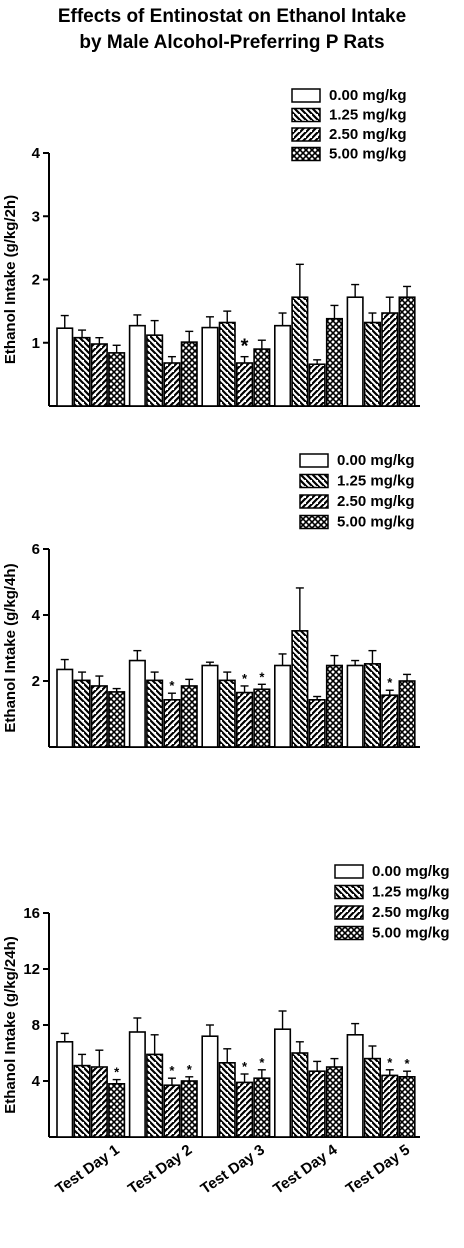 The image size is (464, 1248). What do you see at coordinates (31, 913) in the screenshot?
I see `y-tick-label: 16` at bounding box center [31, 913].